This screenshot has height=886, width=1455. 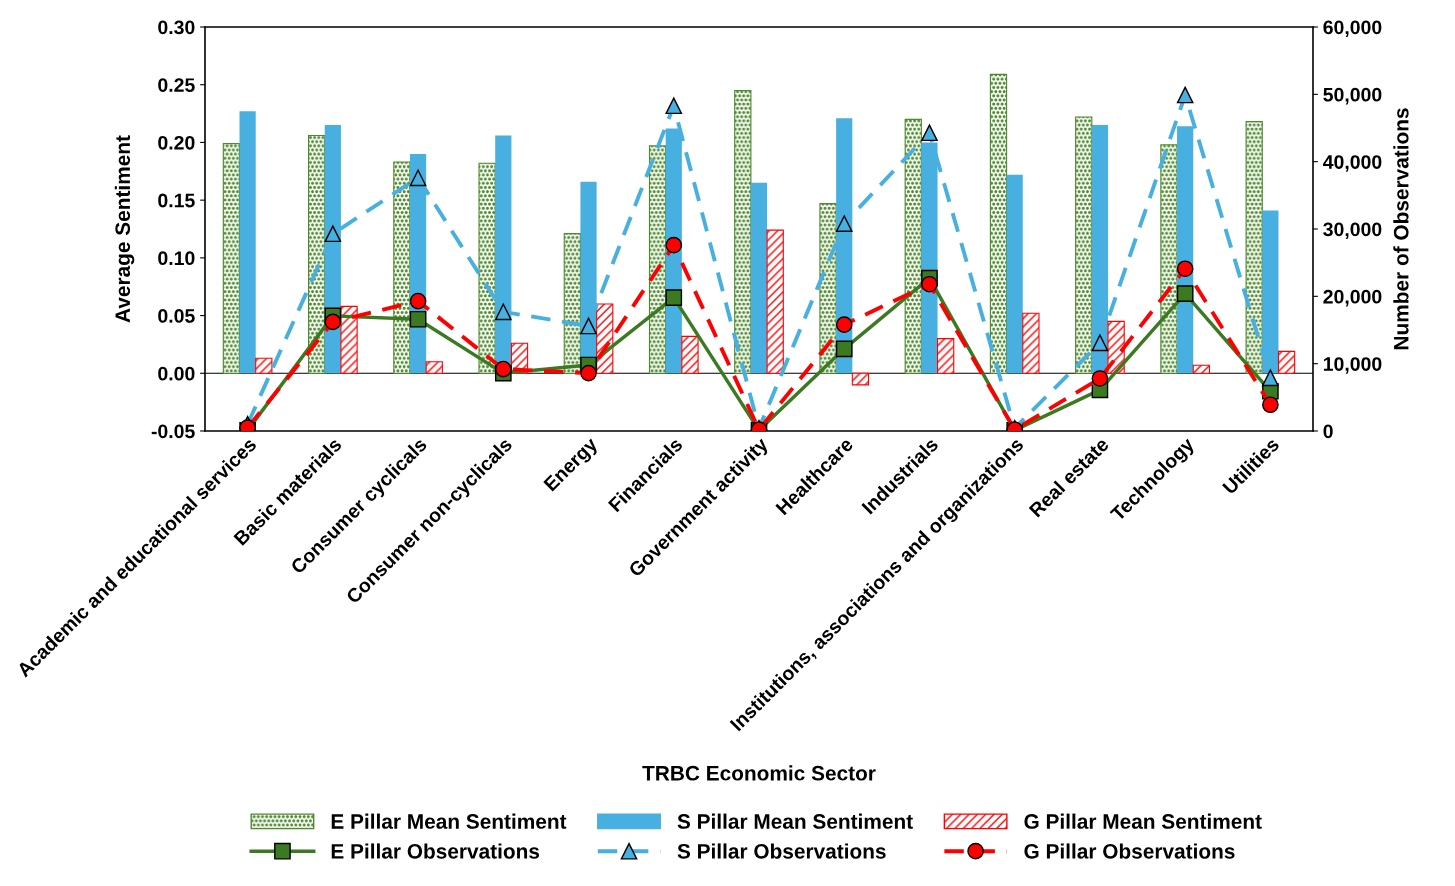 I want to click on legend-label: S Pillar Mean Sentiment, so click(x=795, y=821).